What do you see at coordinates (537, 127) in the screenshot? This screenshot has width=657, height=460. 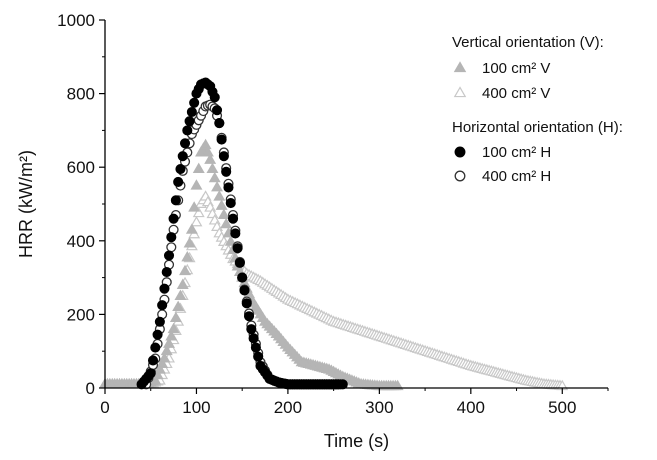 I see `legend-heading-horizontal: Horizontal orientation (H):` at bounding box center [537, 127].